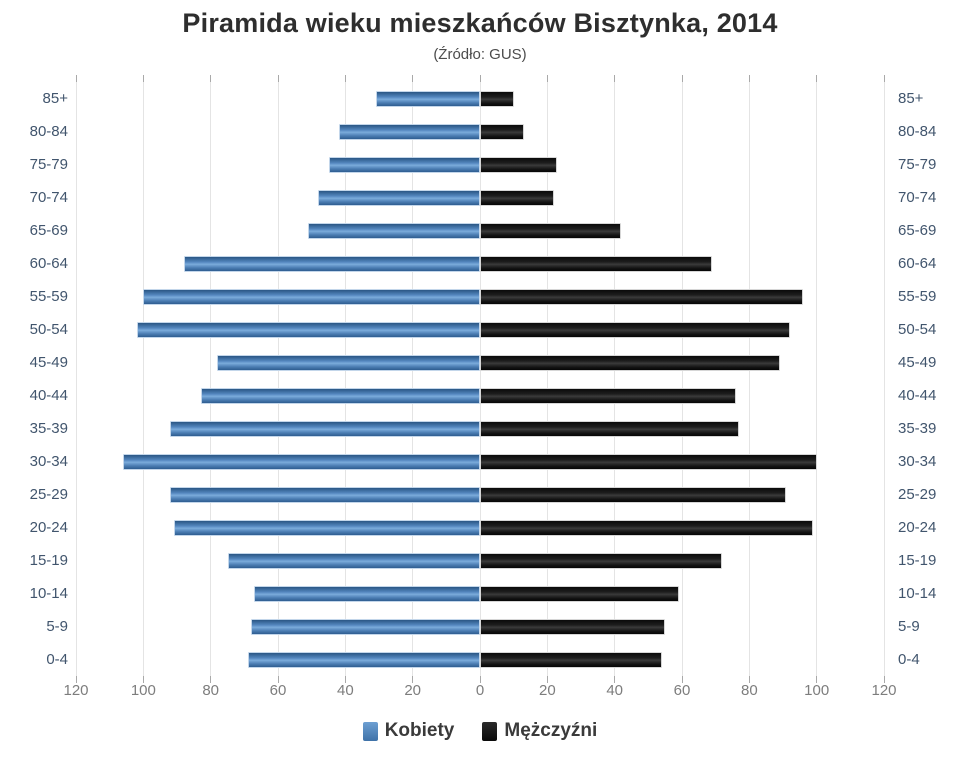 The image size is (960, 768). I want to click on chart-subtitle: (Źródło: GUS), so click(480, 54).